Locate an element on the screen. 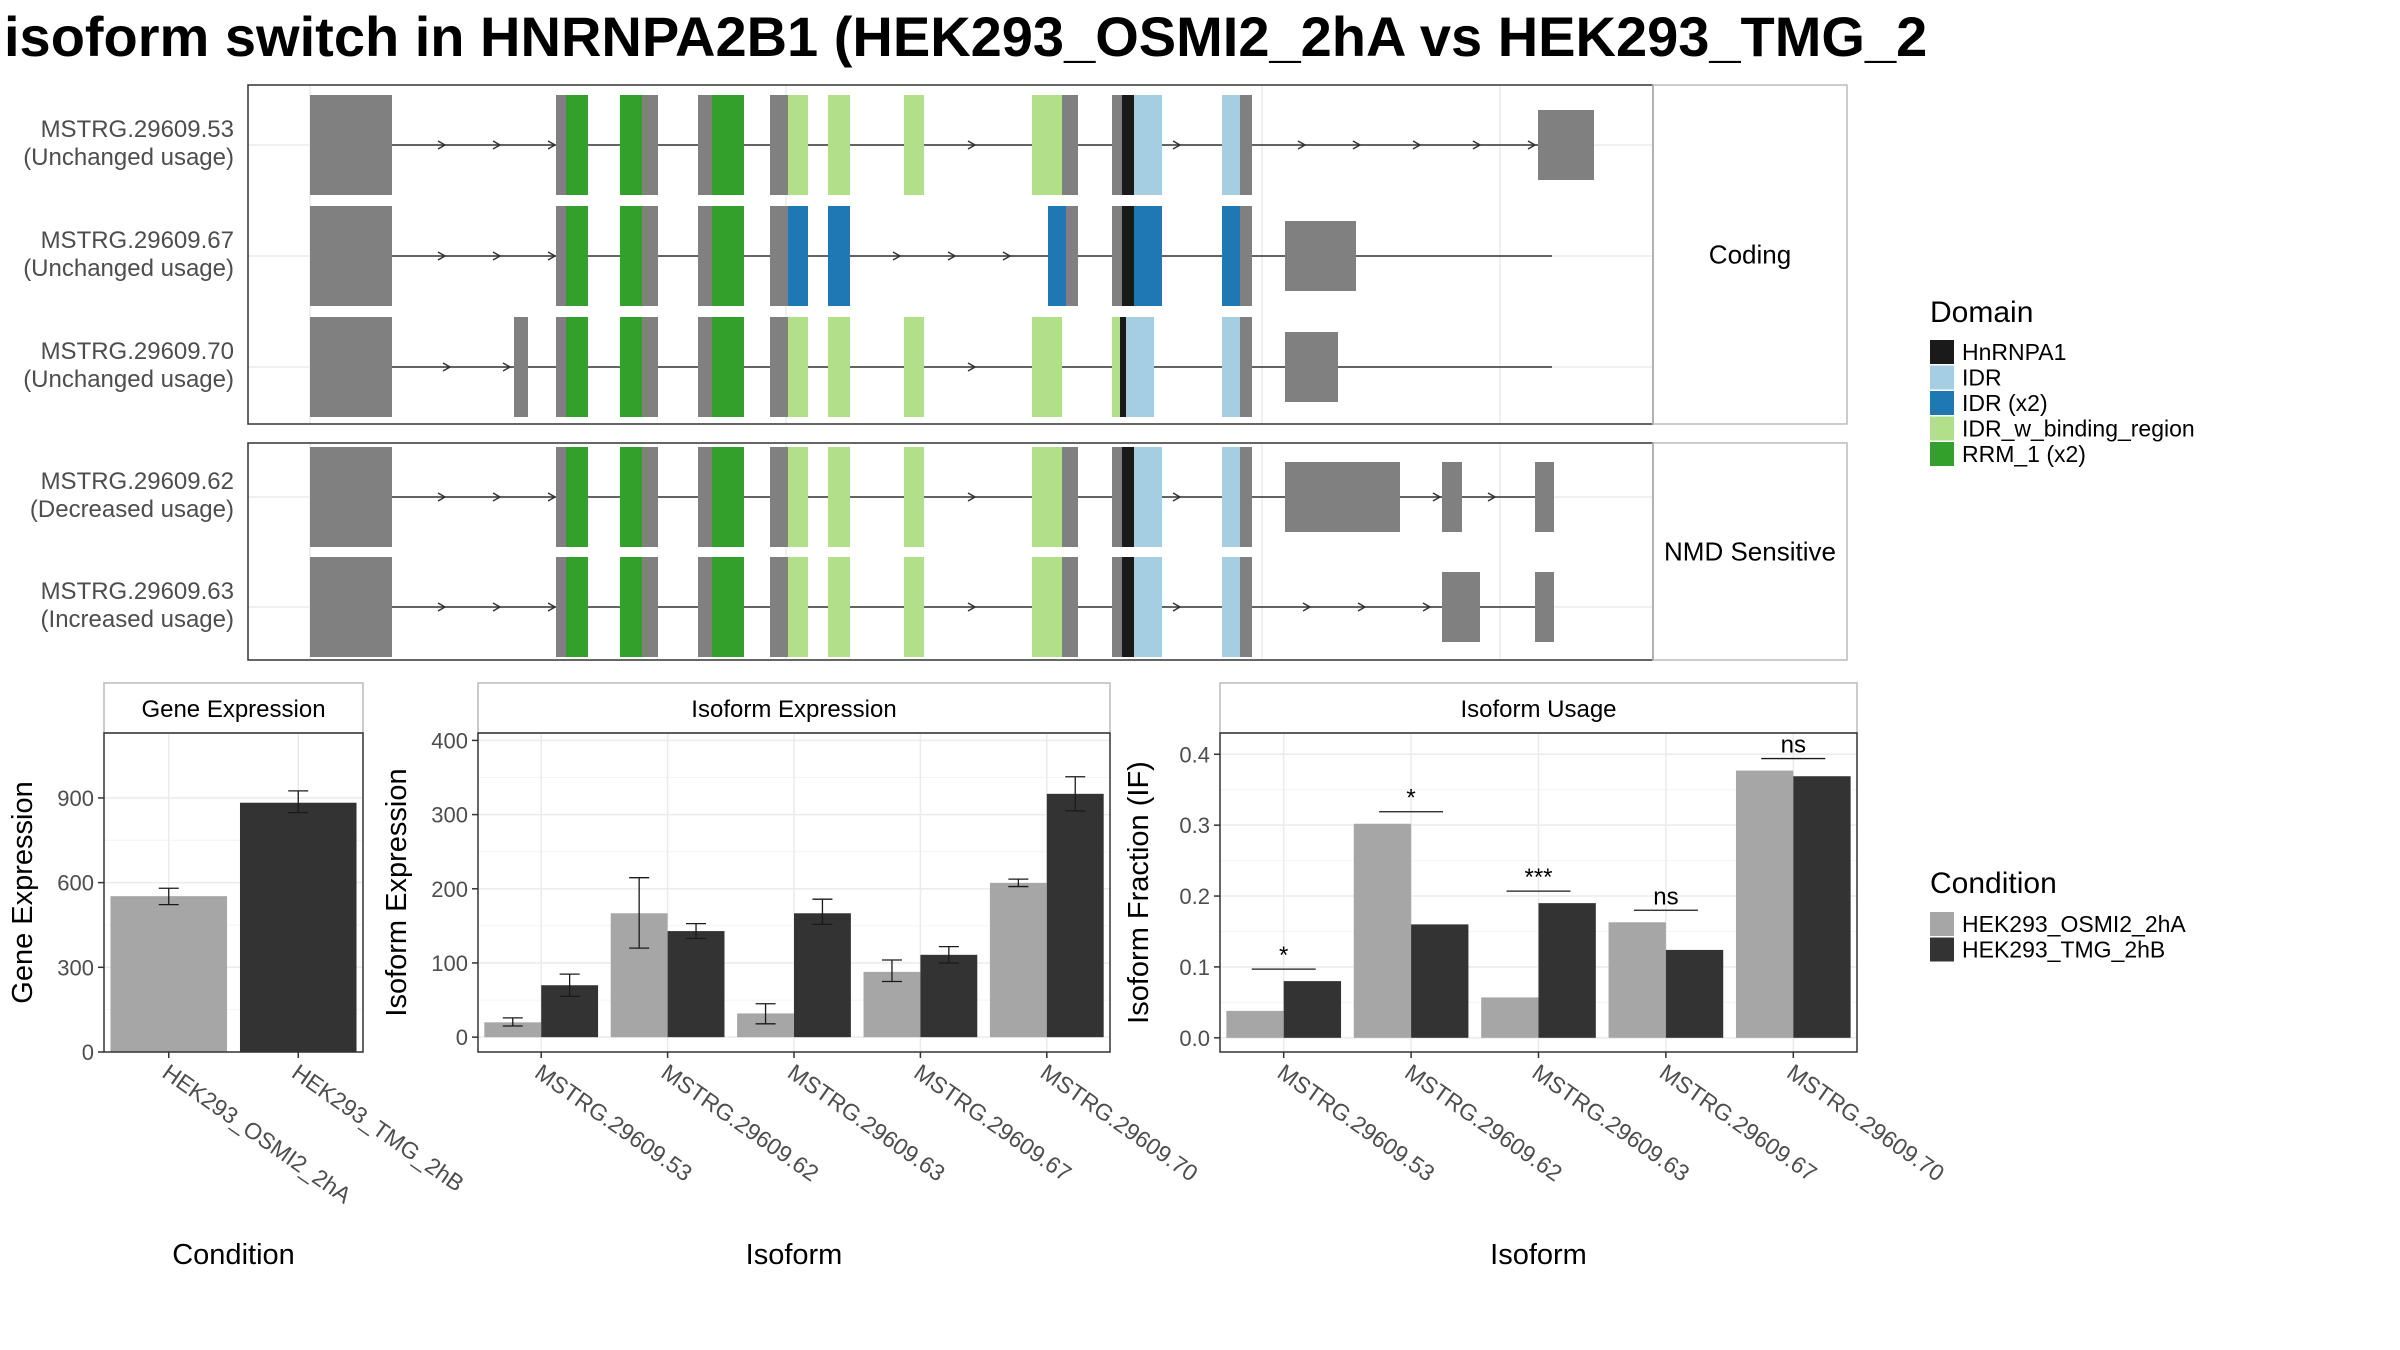 This screenshot has width=2400, height=1350. y-tick-label: 0.1 is located at coordinates (1194, 967).